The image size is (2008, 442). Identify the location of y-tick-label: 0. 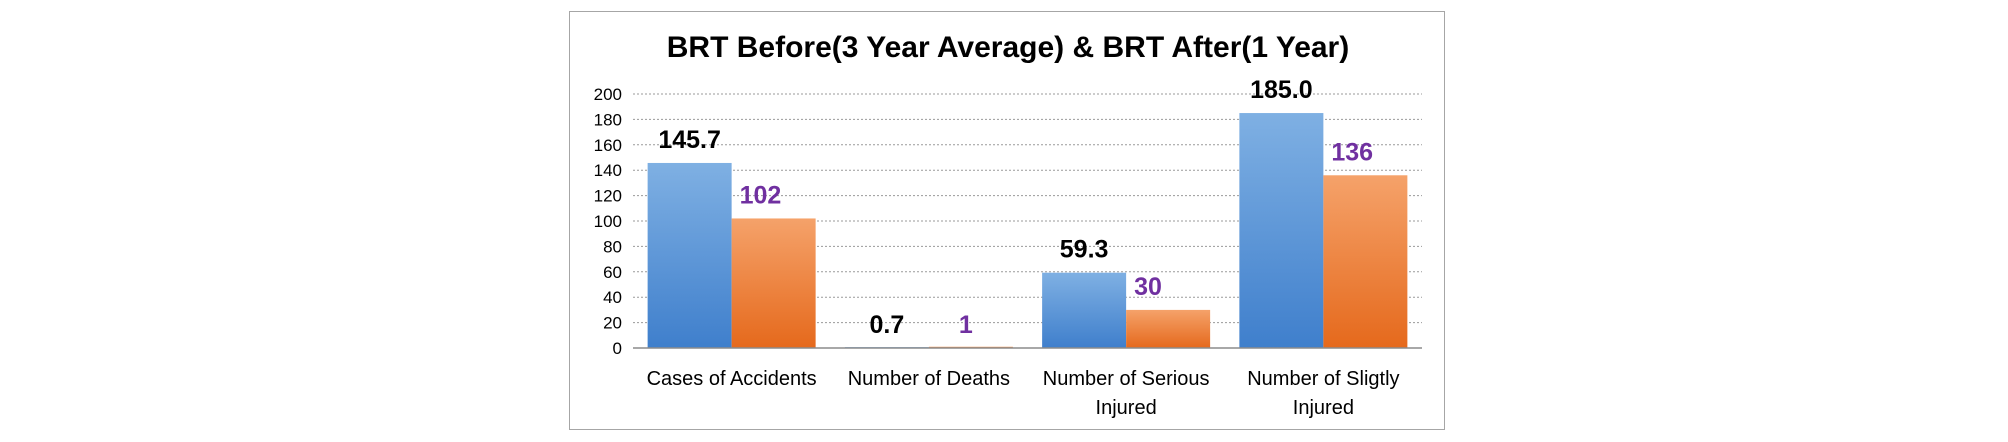
(617, 348).